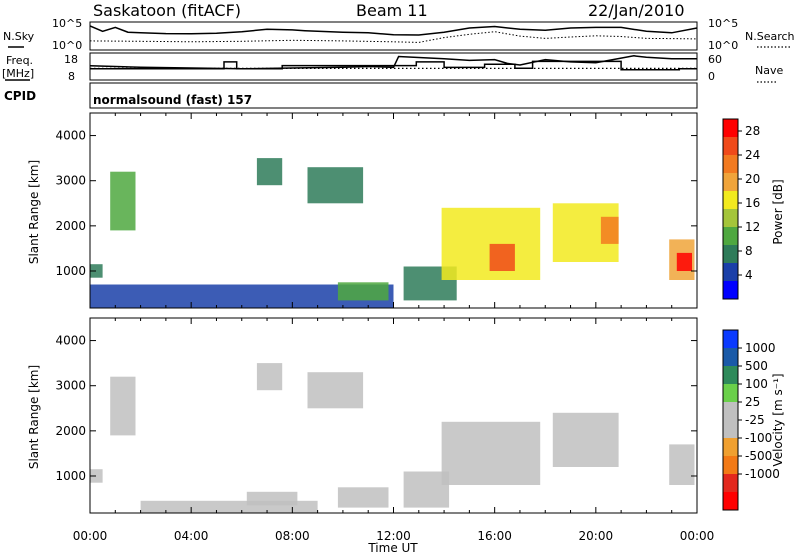  Describe the element at coordinates (723, 45) in the screenshot. I see `noise-tick-low-right: 10^0` at that location.